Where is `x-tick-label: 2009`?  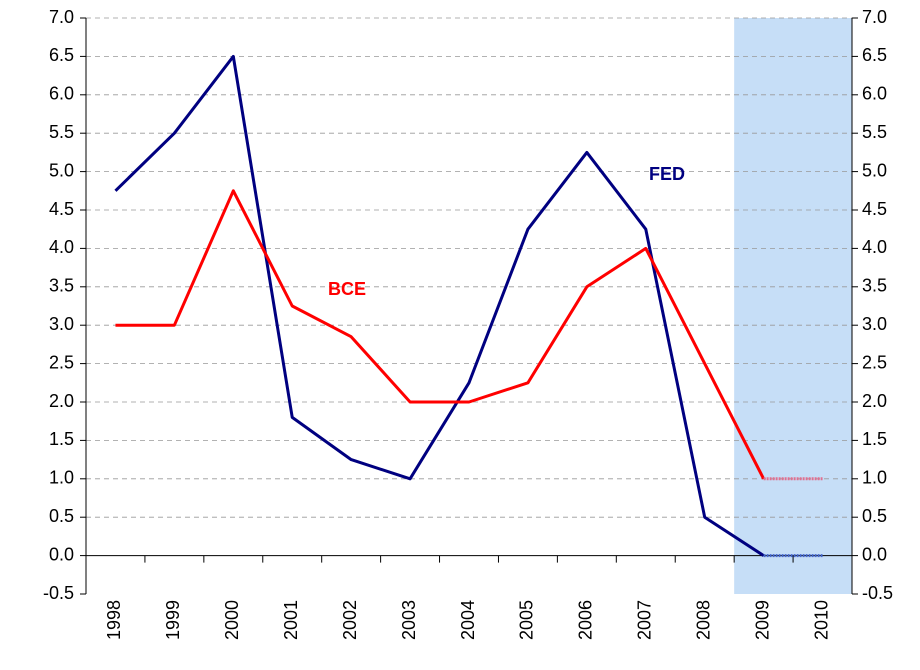 x-tick-label: 2009 is located at coordinates (762, 620).